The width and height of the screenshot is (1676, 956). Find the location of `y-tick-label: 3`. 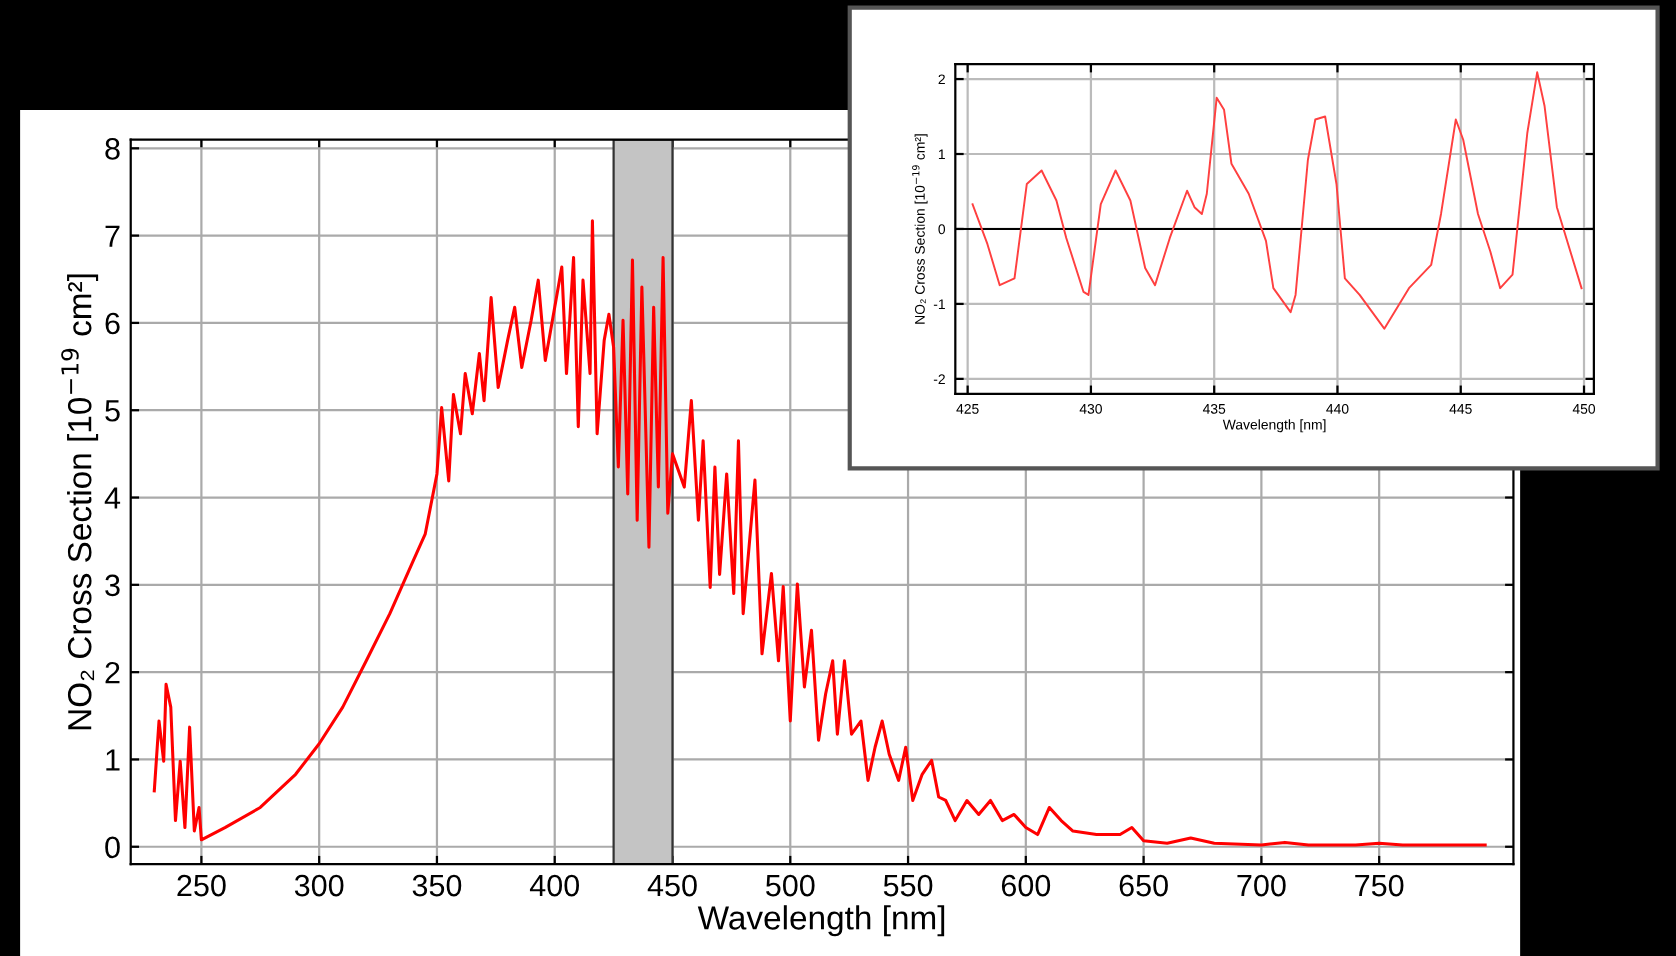

y-tick-label: 3 is located at coordinates (112, 585).